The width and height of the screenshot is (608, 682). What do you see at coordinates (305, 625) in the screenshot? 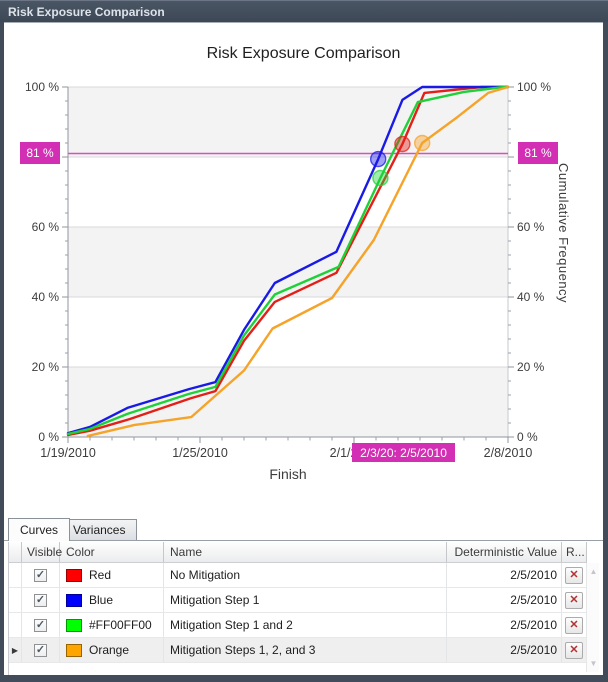
I see `name-cell: Mitigation Step 1 and 2` at bounding box center [305, 625].